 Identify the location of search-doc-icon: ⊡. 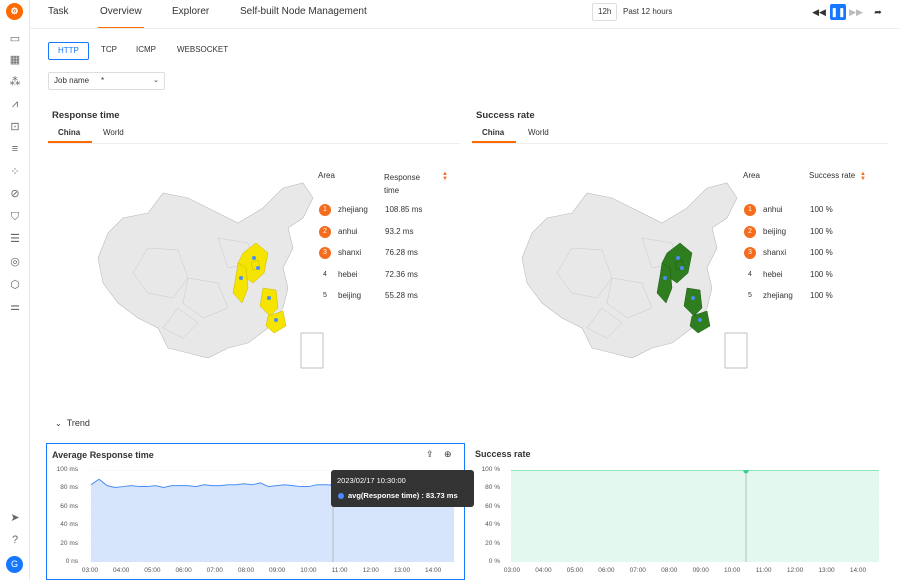
(15, 127).